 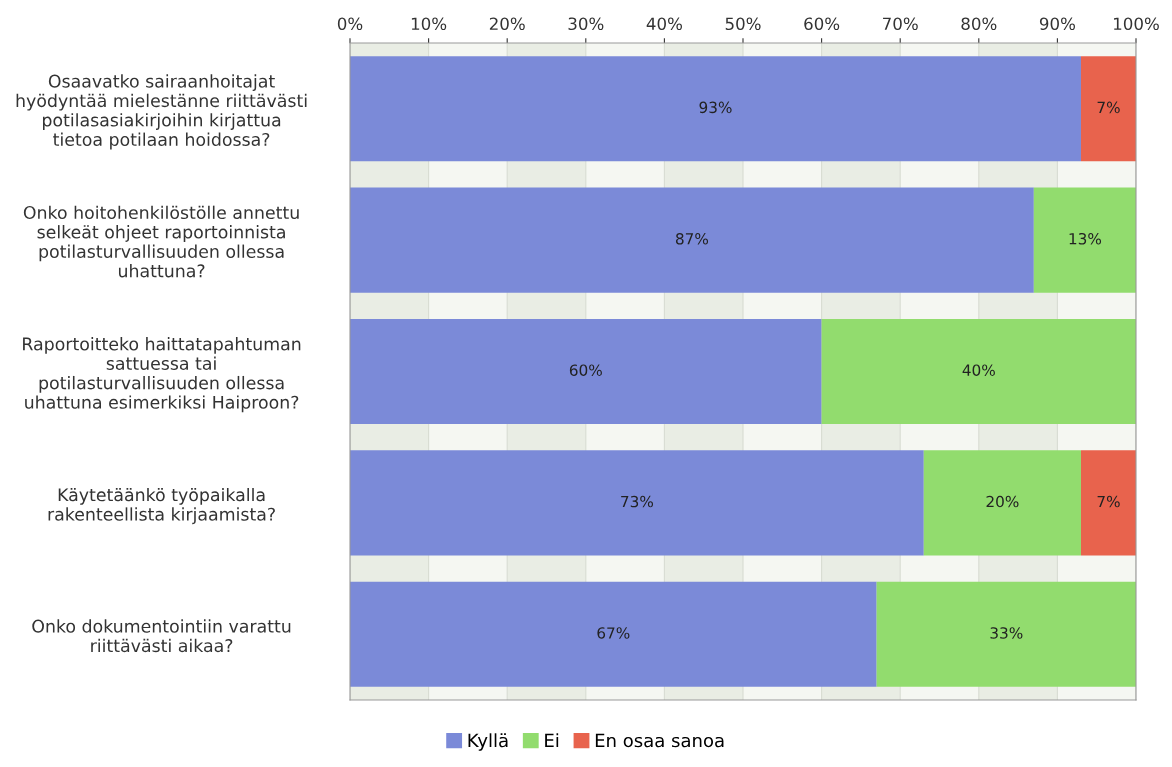 I want to click on x-tick-label: 60%, so click(x=822, y=24).